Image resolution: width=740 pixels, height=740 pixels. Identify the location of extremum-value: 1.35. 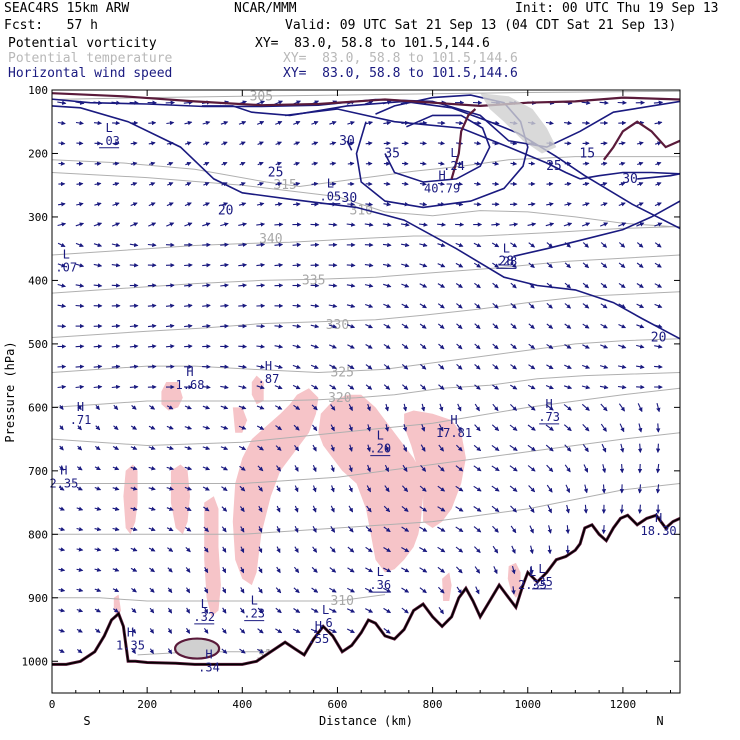
(130, 645).